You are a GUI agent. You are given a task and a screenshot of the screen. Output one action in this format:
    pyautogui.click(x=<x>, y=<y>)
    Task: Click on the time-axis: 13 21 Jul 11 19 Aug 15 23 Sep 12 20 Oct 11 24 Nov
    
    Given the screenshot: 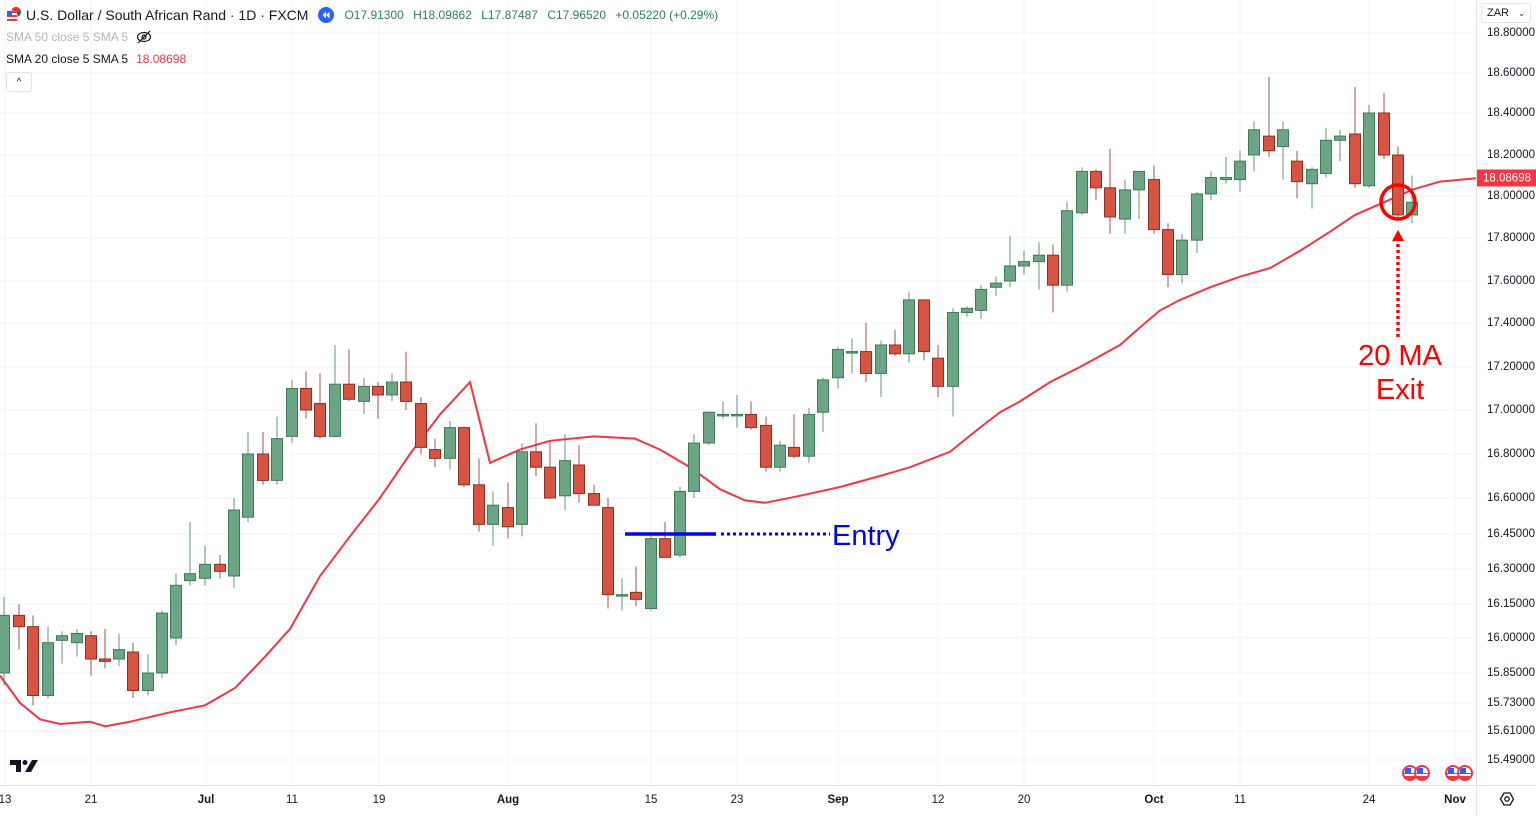 What is the action you would take?
    pyautogui.click(x=738, y=800)
    